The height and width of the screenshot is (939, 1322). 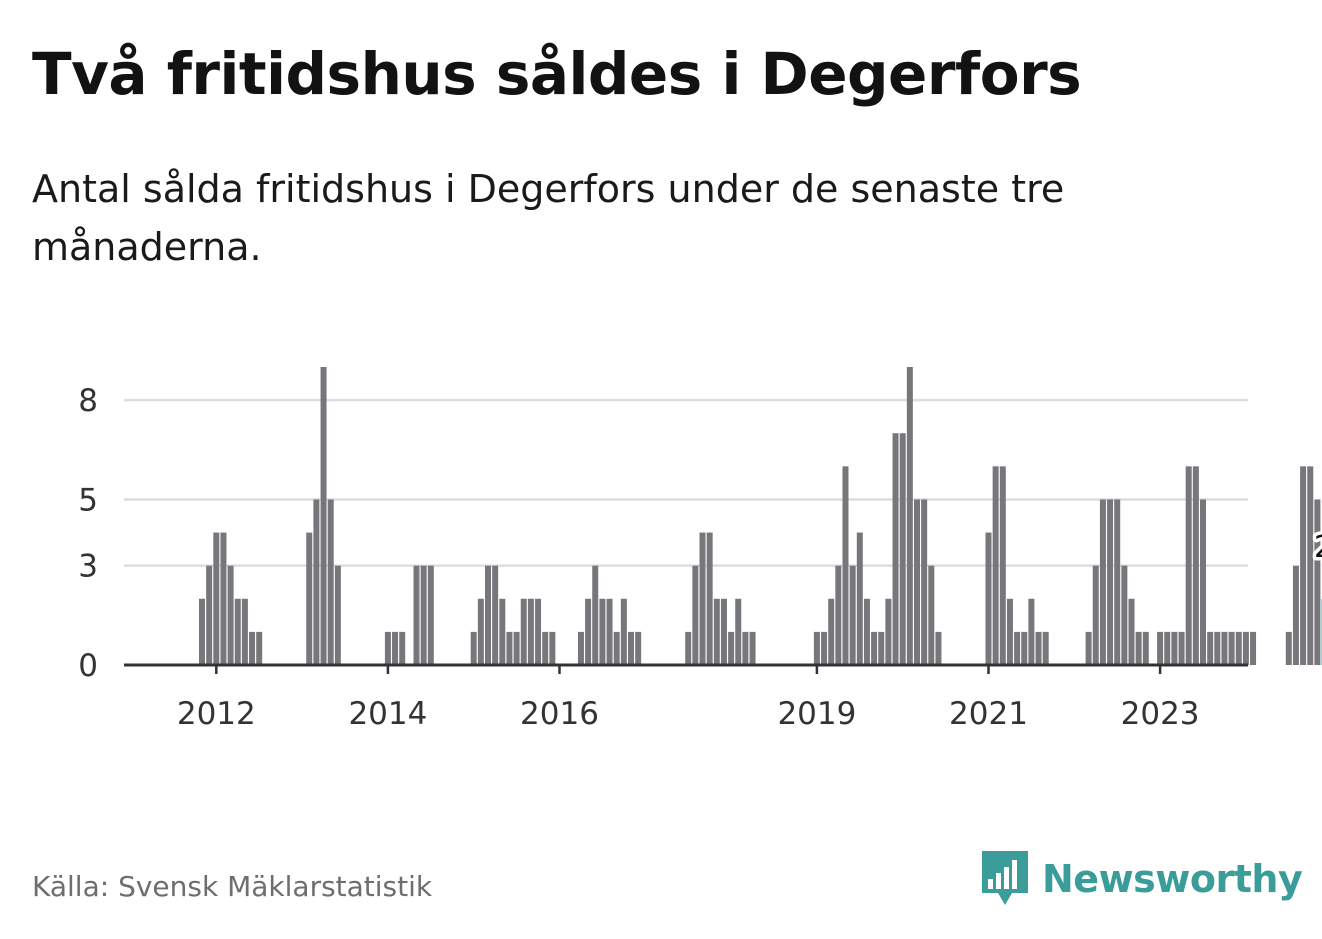 I want to click on x-tick-label: 2016, so click(x=559, y=714).